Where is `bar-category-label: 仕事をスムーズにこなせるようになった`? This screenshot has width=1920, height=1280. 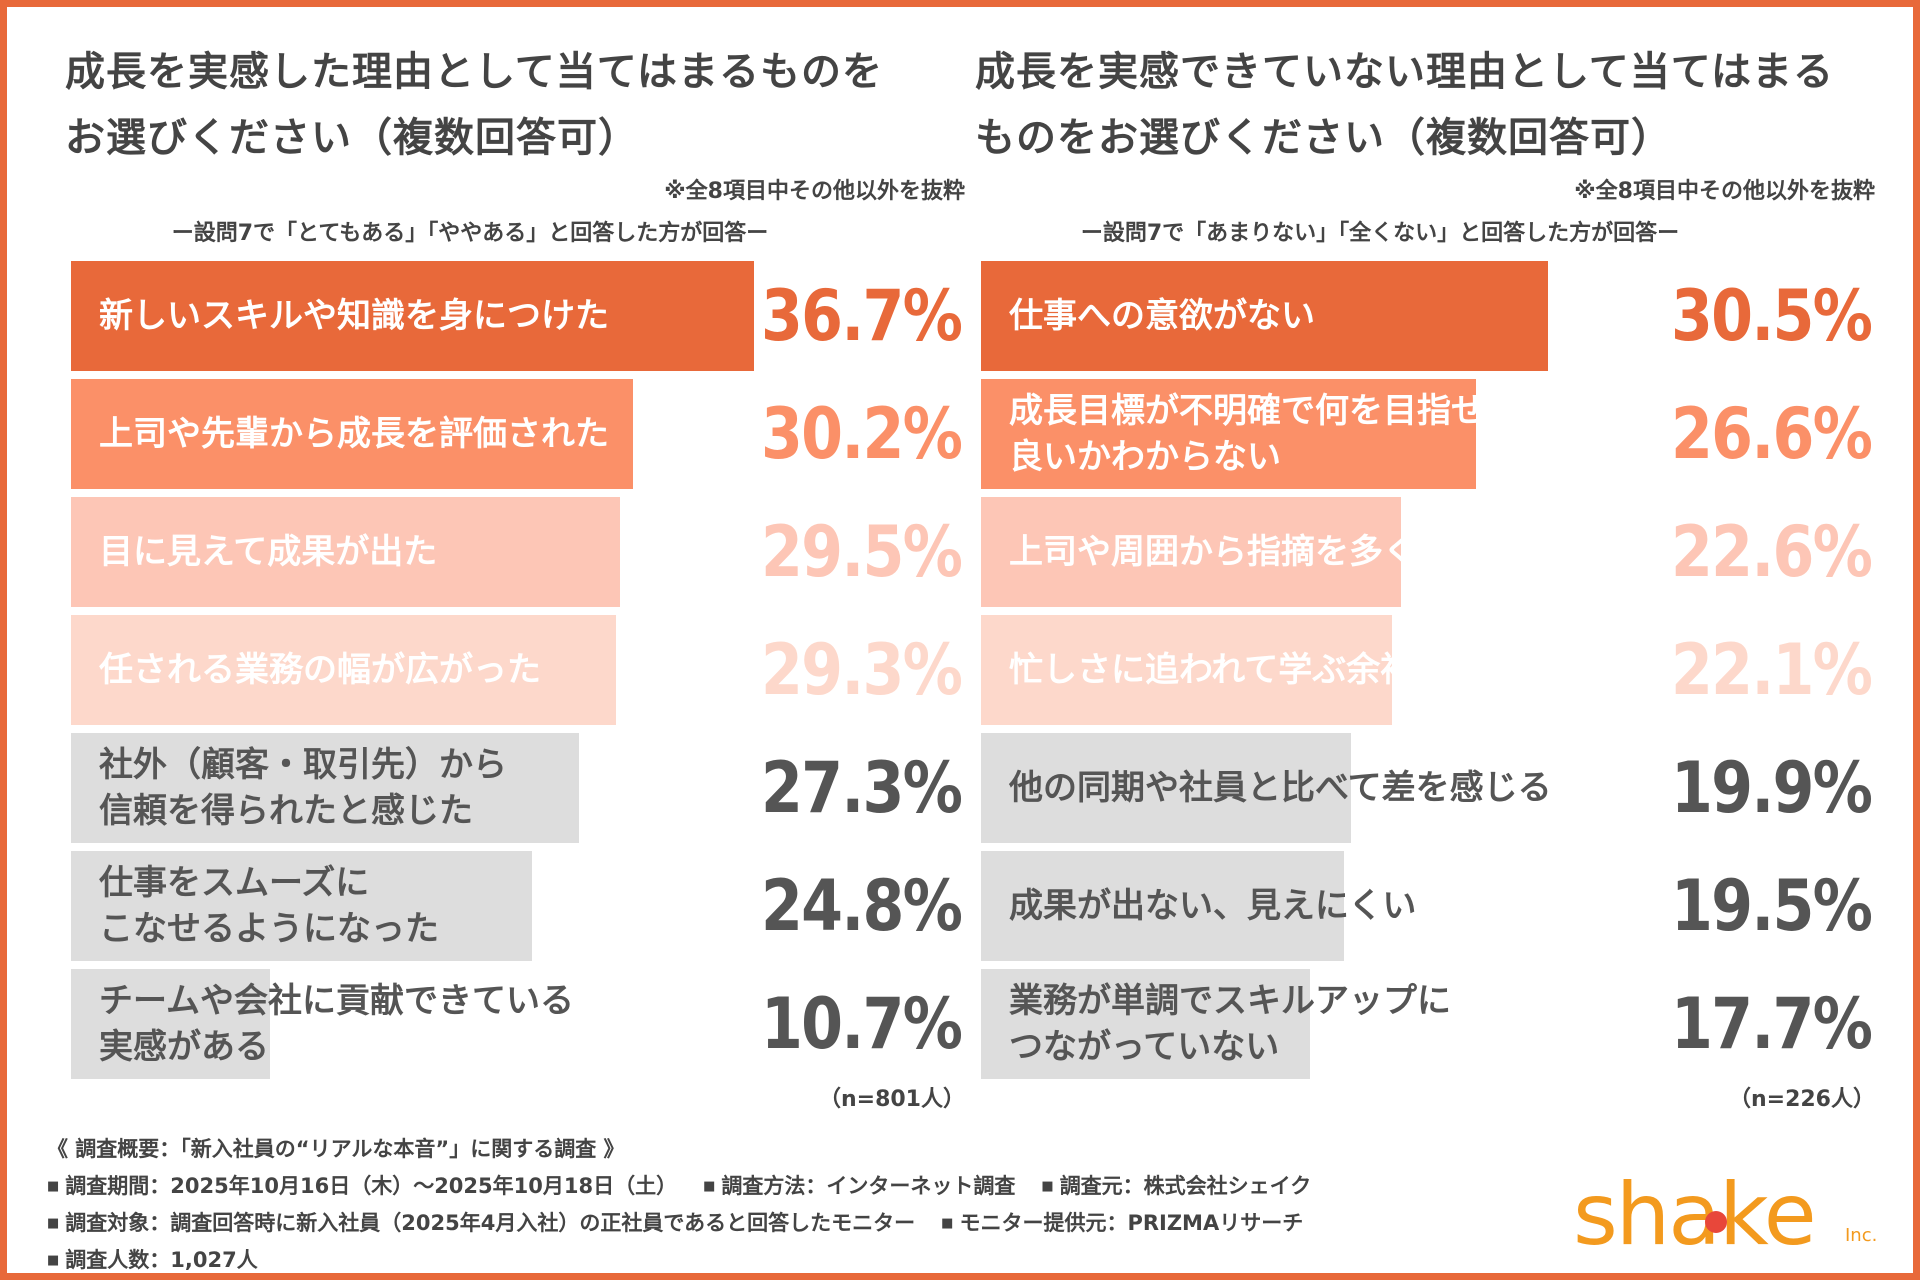
bar-category-label: 仕事をスムーズにこなせるようになった is located at coordinates (479, 906).